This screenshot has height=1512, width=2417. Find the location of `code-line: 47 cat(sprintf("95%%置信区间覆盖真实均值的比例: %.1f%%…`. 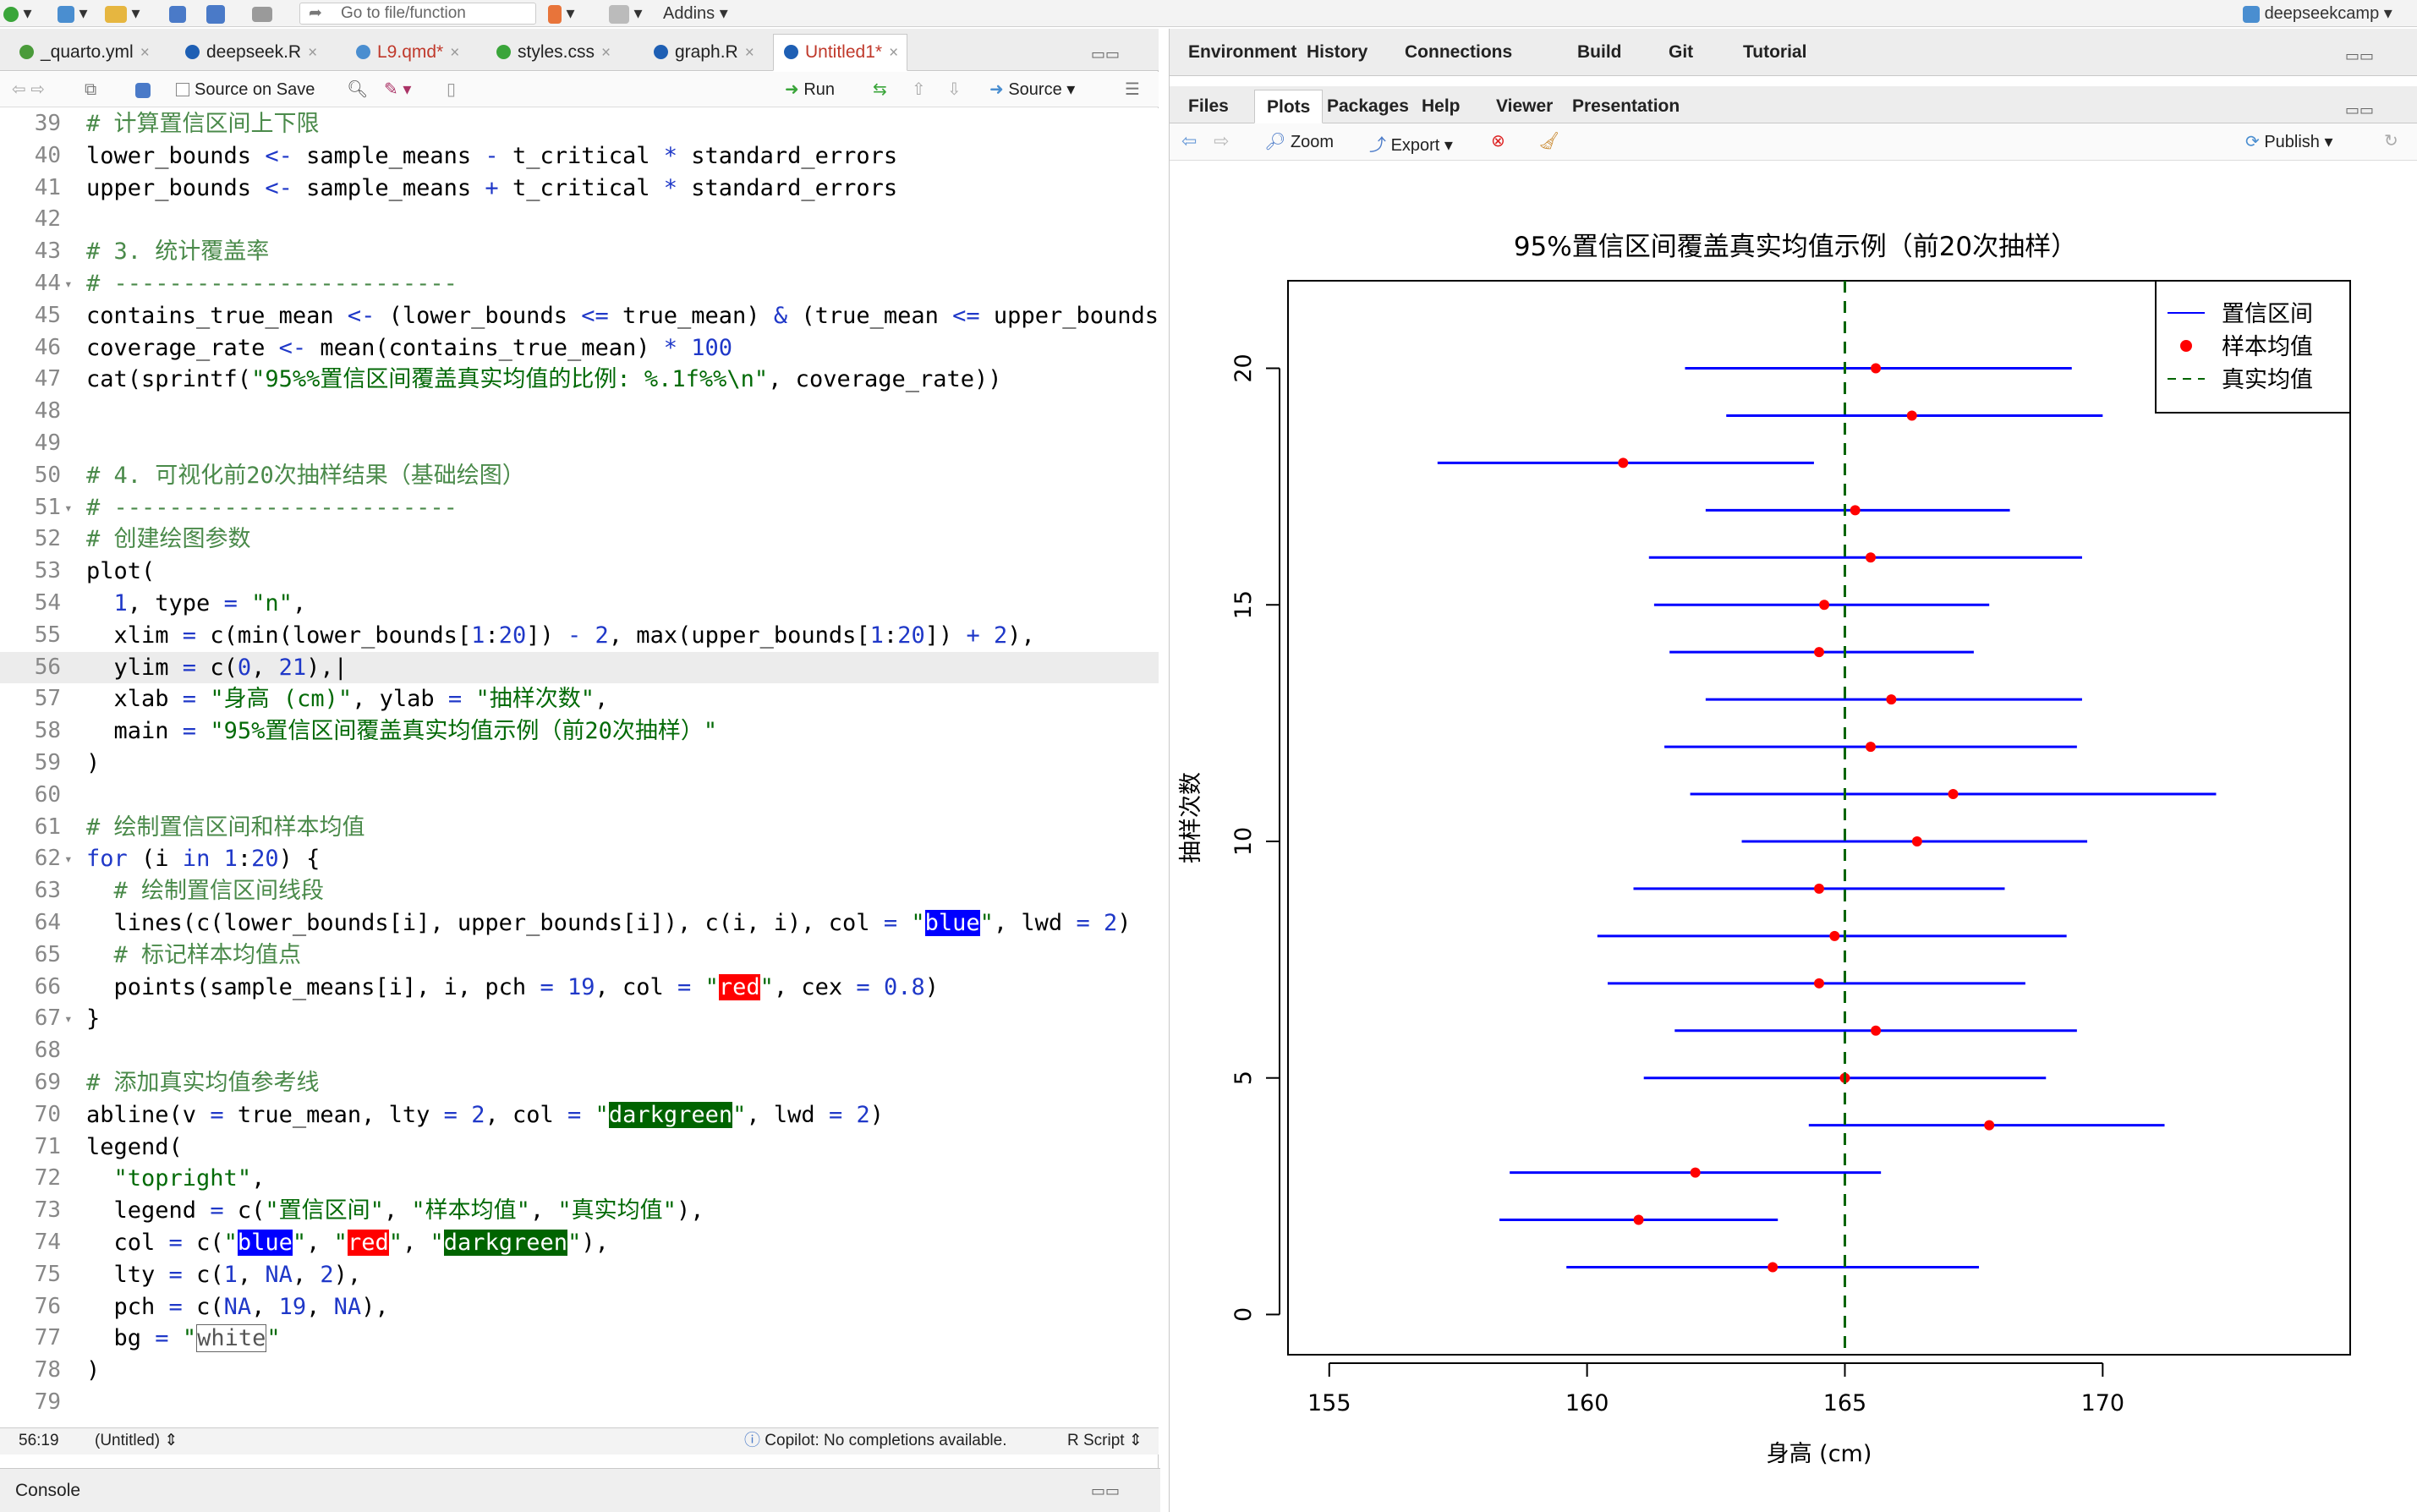

code-line: 47 cat(sprintf("95%%置信区间覆盖真实均值的比例: %.1f%%… is located at coordinates (579, 380).